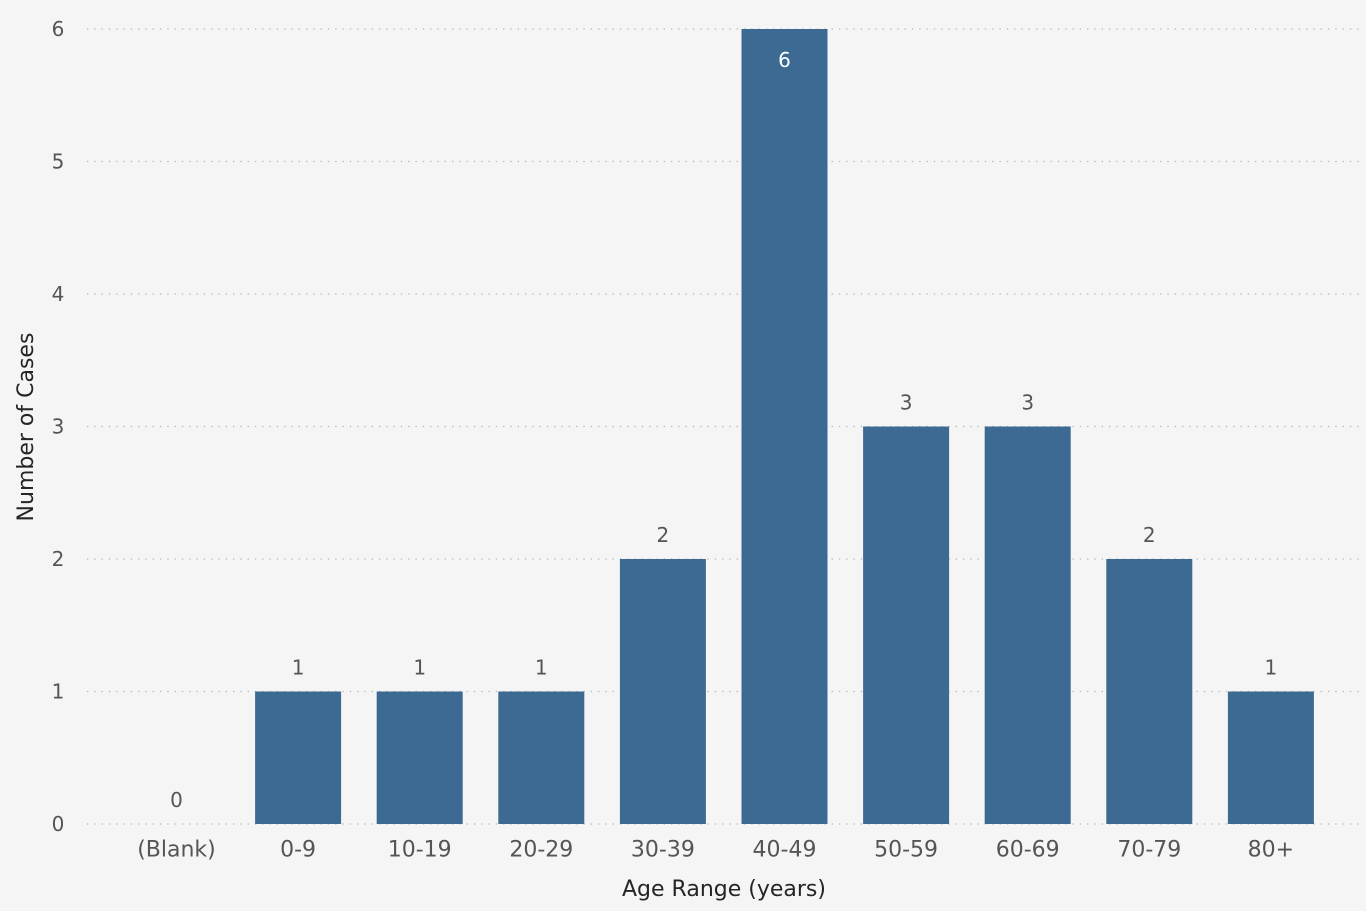  I want to click on data-label: 0, so click(176, 800).